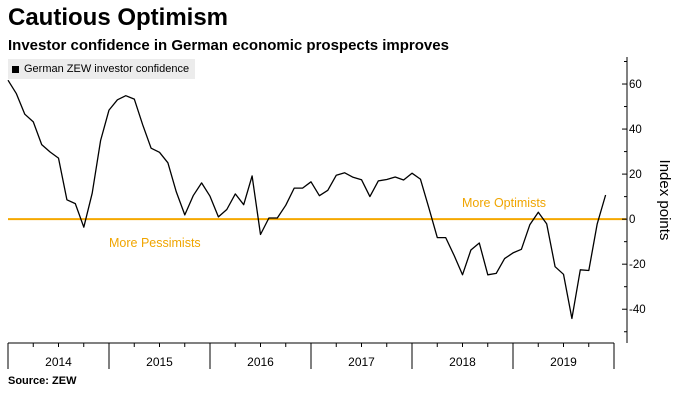 The image size is (680, 401). What do you see at coordinates (42, 381) in the screenshot?
I see `source-note: Source: ZEW` at bounding box center [42, 381].